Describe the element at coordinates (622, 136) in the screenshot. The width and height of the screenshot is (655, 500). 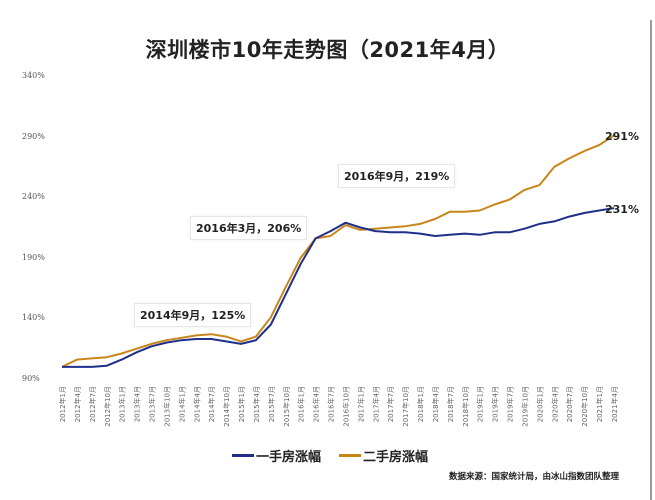
I see `end-label-second-hand: 291%` at that location.